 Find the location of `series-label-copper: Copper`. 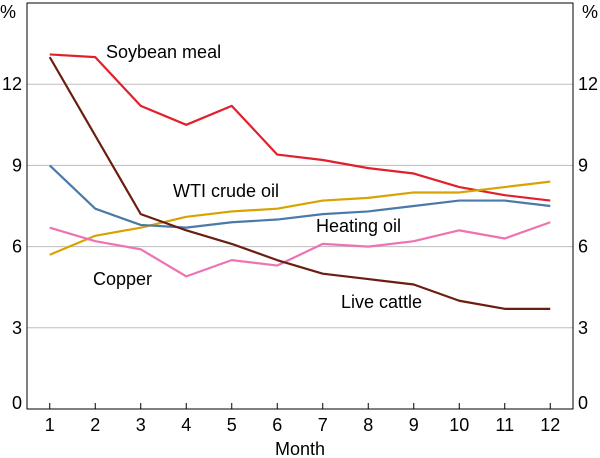

series-label-copper: Copper is located at coordinates (122, 279).